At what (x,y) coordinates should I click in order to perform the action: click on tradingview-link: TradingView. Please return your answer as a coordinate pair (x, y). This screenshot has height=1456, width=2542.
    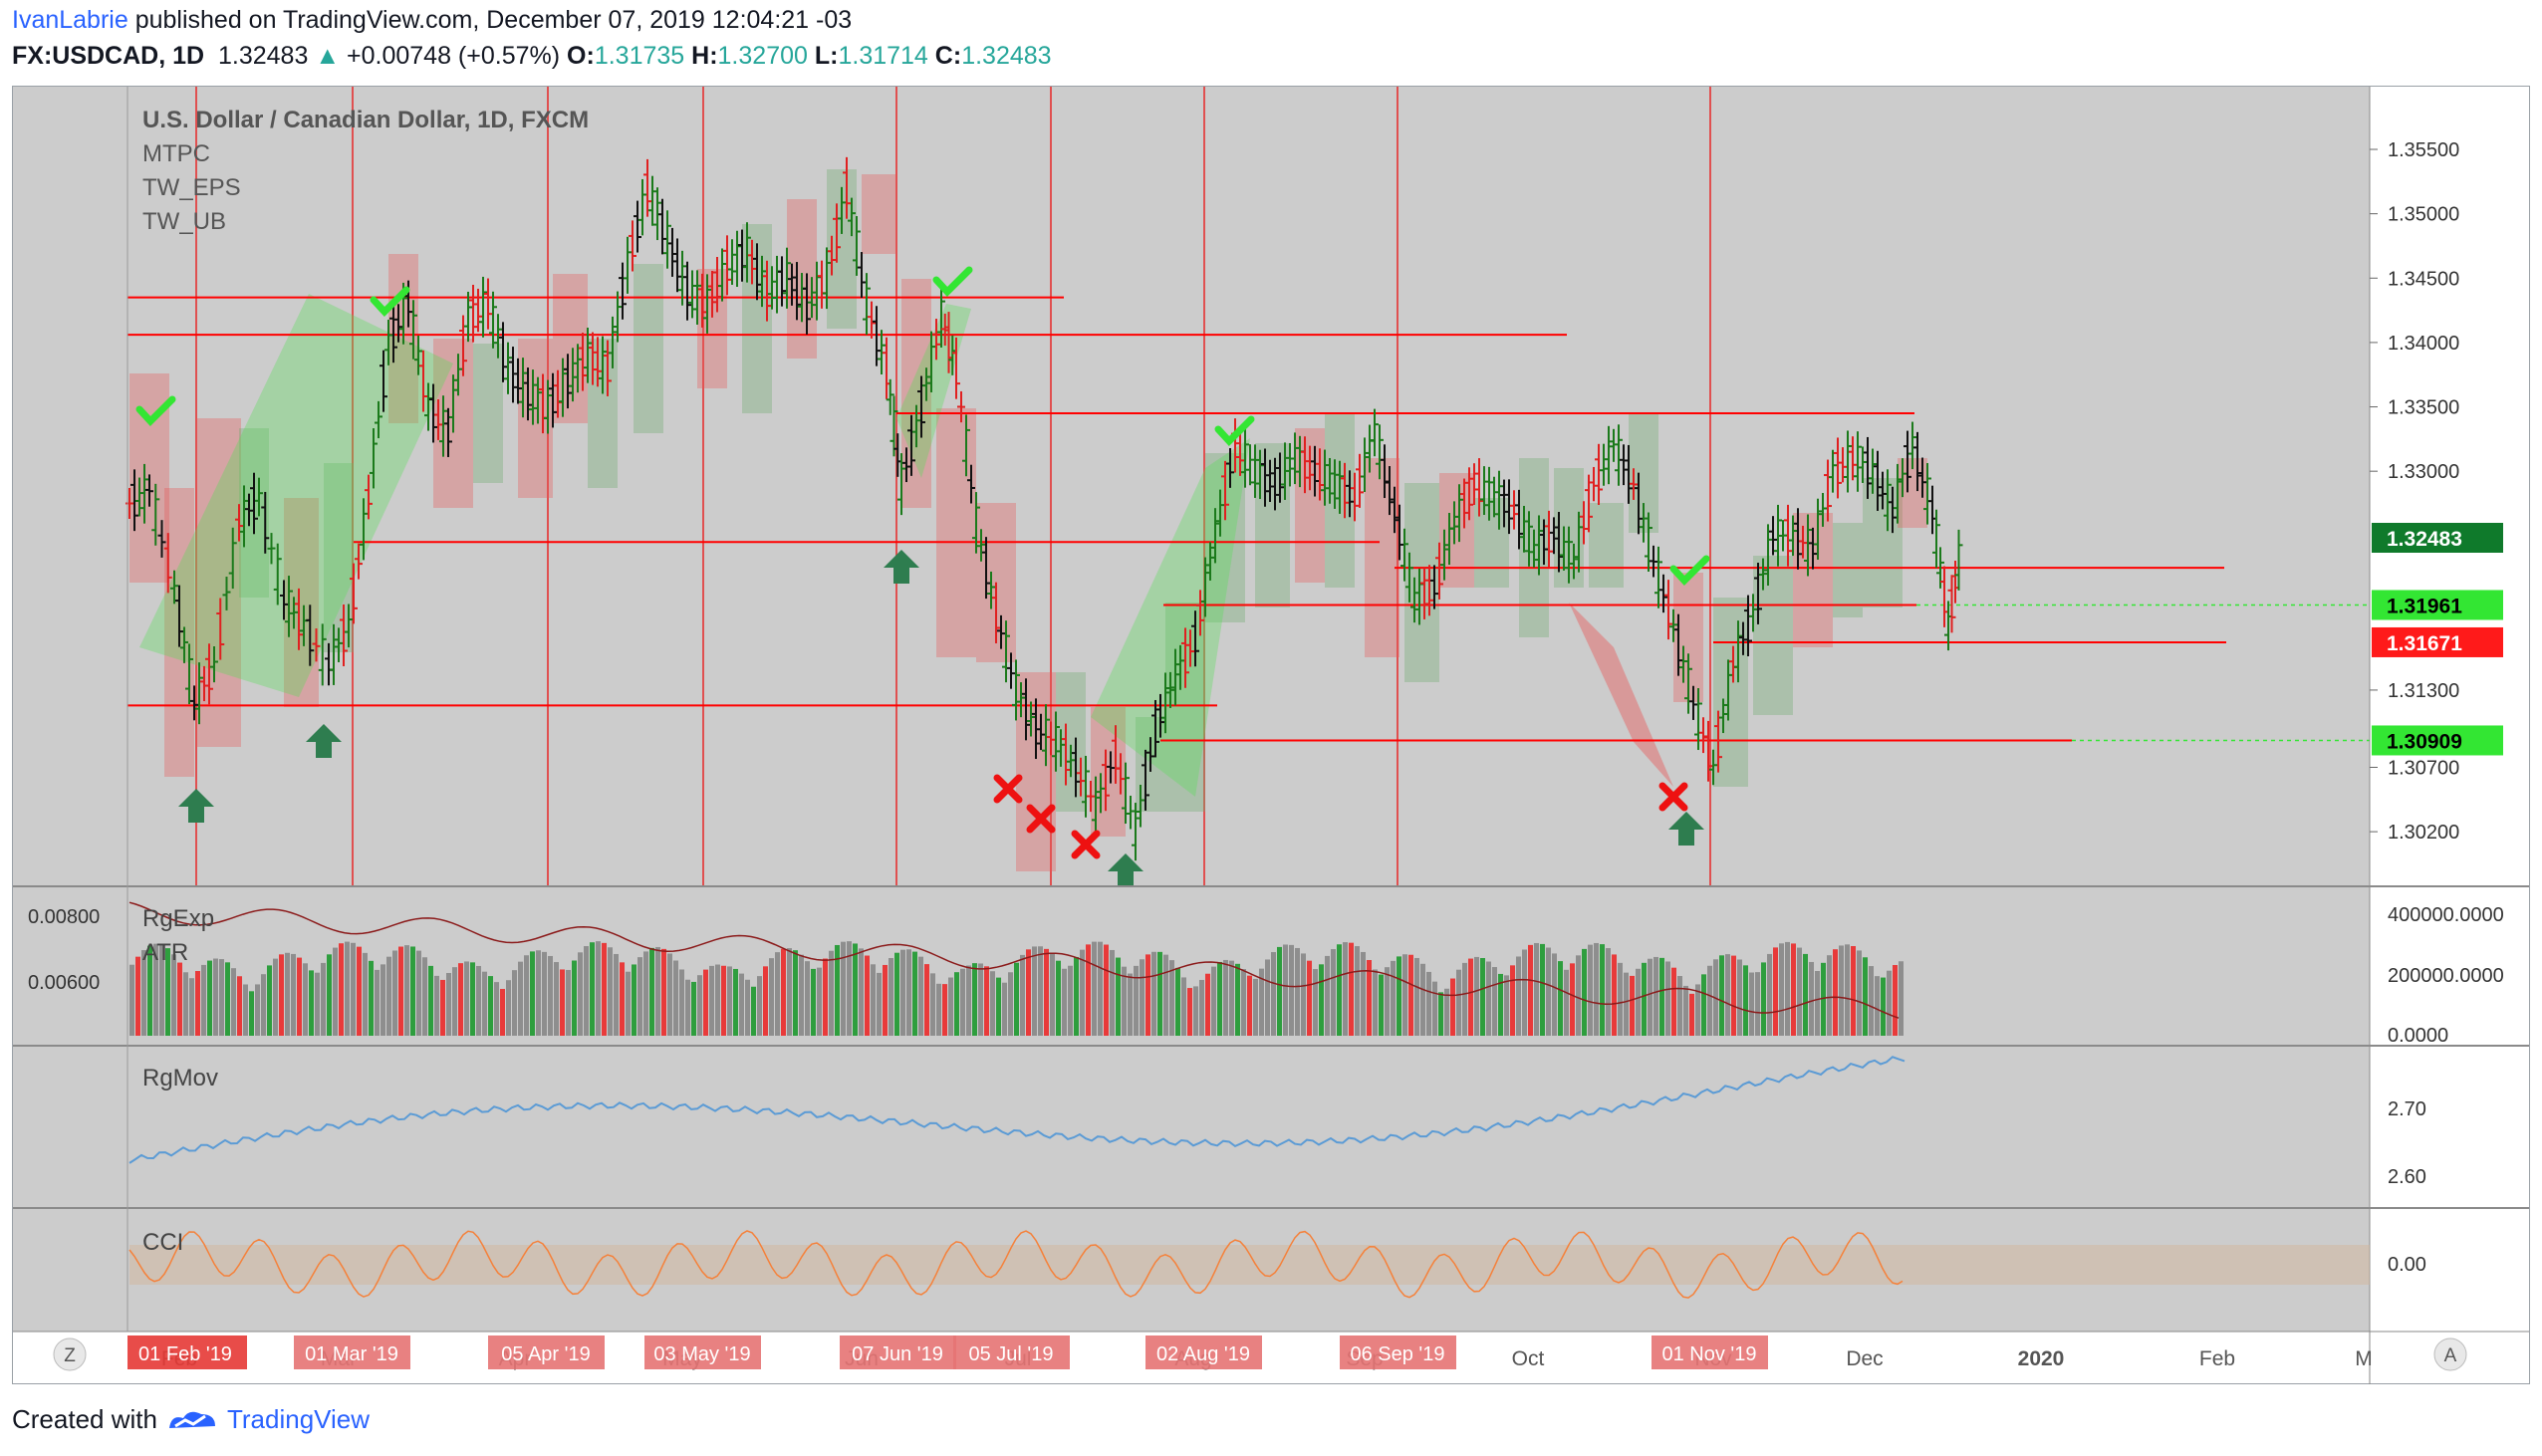
    Looking at the image, I should click on (298, 1419).